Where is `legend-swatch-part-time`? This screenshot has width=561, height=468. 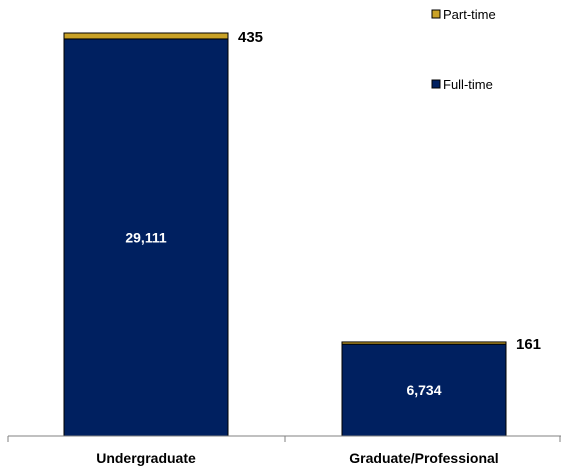 legend-swatch-part-time is located at coordinates (436, 14).